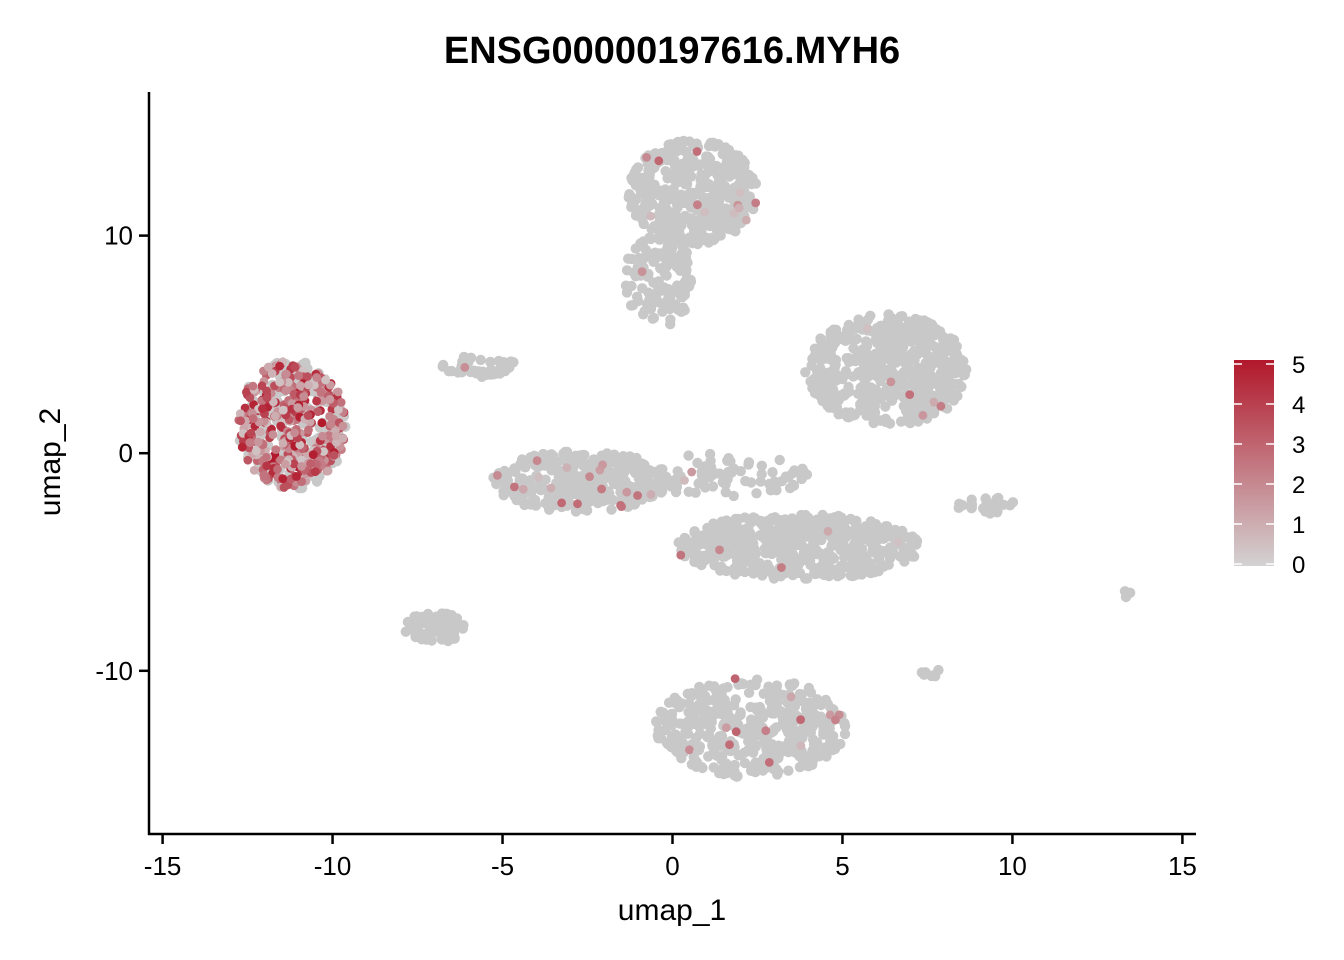  Describe the element at coordinates (50, 462) in the screenshot. I see `y-axis-label: umap_2` at that location.